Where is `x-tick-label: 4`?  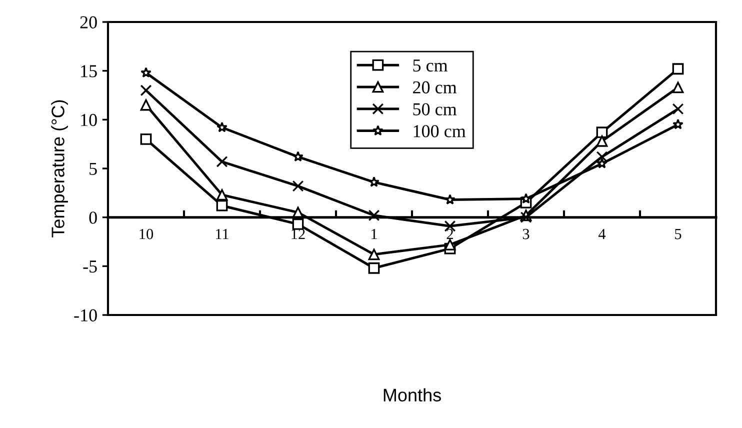
x-tick-label: 4 is located at coordinates (602, 234).